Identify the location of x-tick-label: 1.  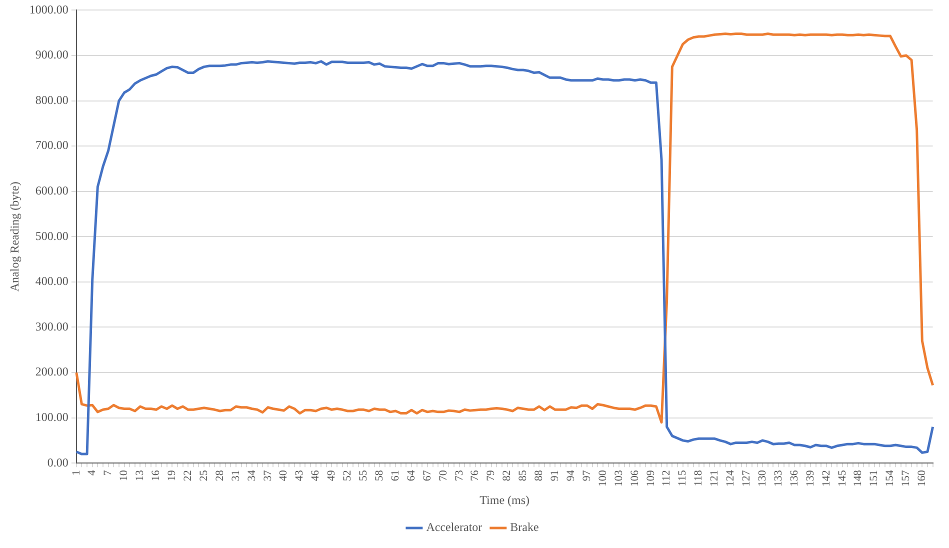
(76, 473).